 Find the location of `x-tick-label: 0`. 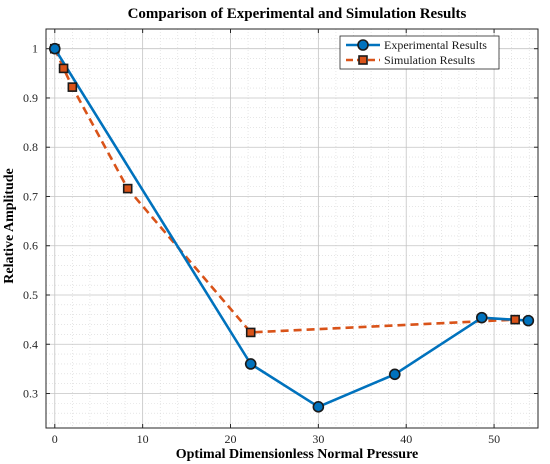

x-tick-label: 0 is located at coordinates (55, 439).